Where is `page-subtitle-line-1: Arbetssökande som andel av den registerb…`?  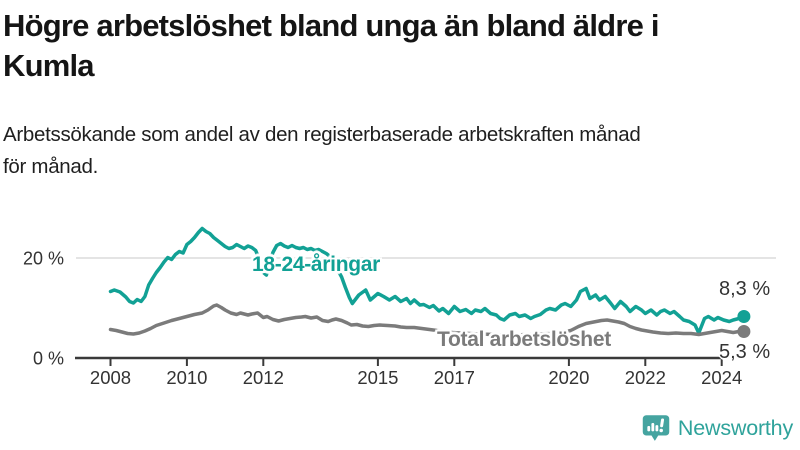 page-subtitle-line-1: Arbetssökande som andel av den registerb… is located at coordinates (322, 134).